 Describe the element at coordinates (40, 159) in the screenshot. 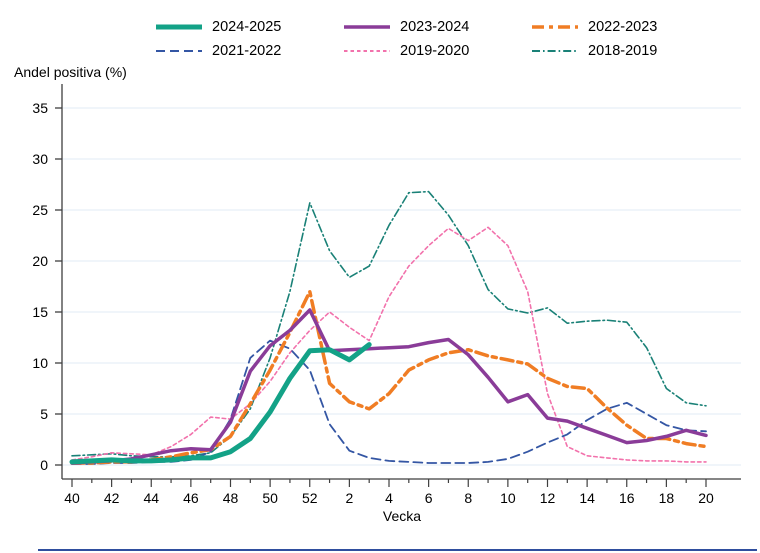

I see `y-tick-label-30: 30` at that location.